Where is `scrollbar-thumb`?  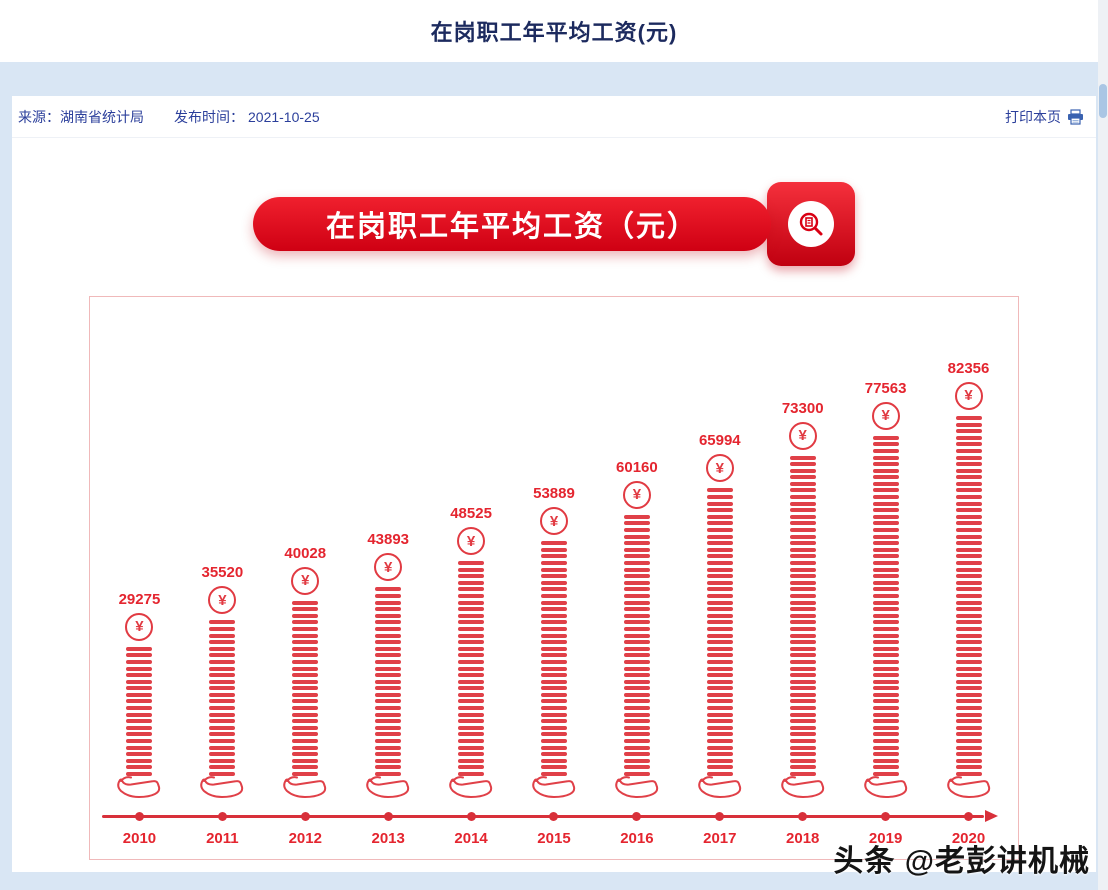 scrollbar-thumb is located at coordinates (1103, 101).